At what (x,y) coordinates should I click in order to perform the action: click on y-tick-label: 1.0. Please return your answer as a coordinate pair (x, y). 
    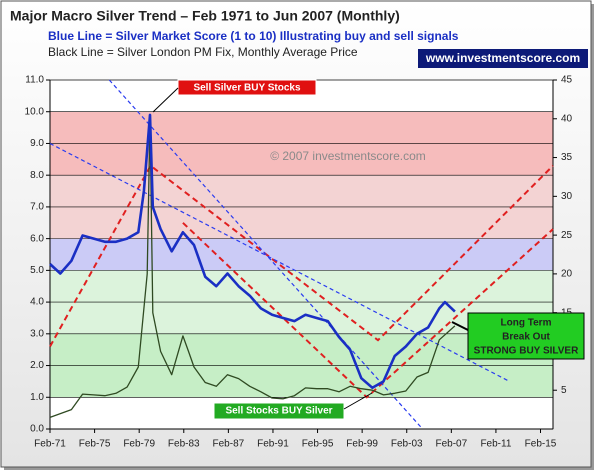
    Looking at the image, I should click on (37, 397).